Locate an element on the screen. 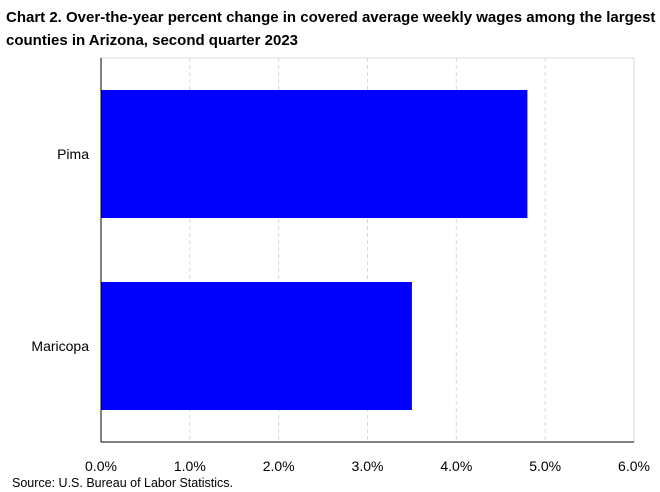 This screenshot has width=660, height=492. bar is located at coordinates (256, 346).